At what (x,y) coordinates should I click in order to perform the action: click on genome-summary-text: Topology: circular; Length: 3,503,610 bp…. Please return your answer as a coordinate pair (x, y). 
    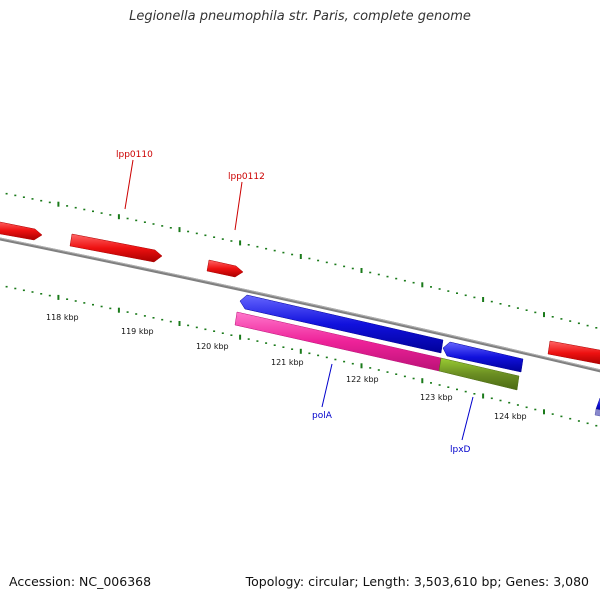
    Looking at the image, I should click on (417, 581).